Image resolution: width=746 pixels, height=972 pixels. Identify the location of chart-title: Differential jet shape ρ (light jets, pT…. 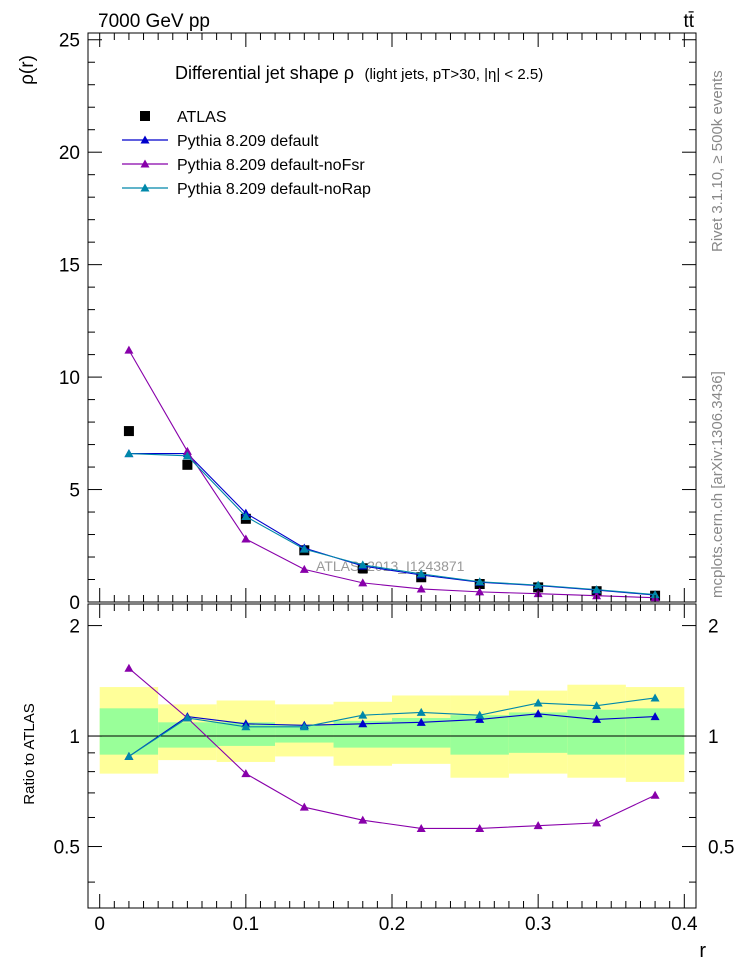
(359, 73).